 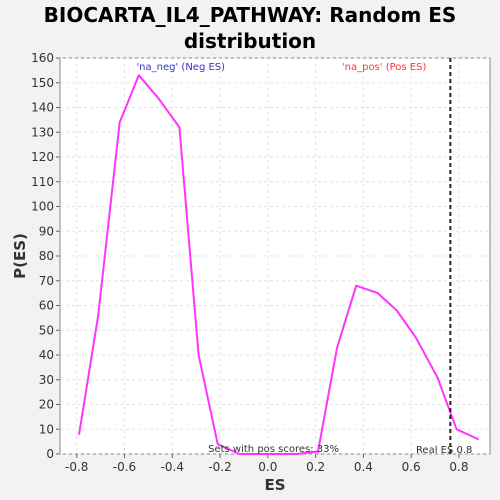 I want to click on sets-pos-scores-label: Sets with pos scores: 33%, so click(x=273, y=449).